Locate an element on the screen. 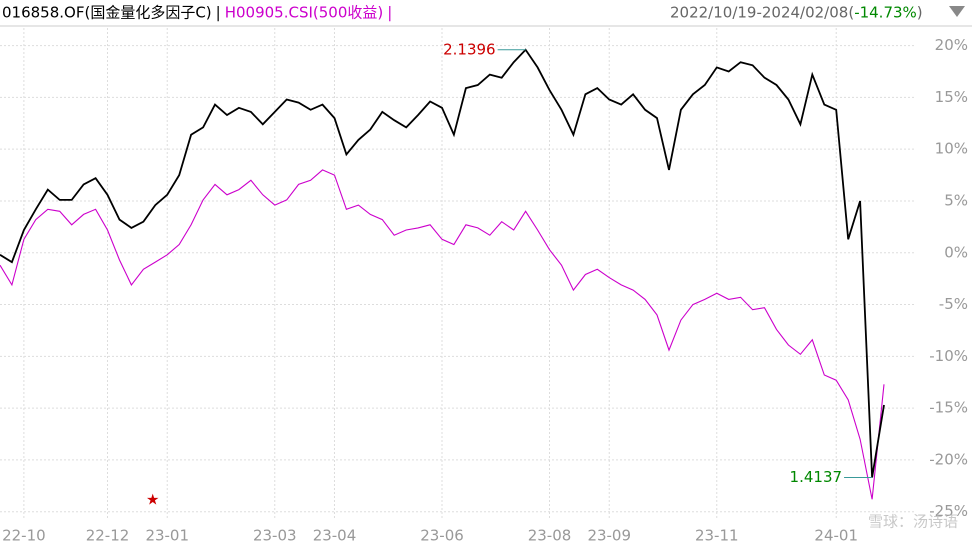  y-tick-label: 10% is located at coordinates (951, 149).